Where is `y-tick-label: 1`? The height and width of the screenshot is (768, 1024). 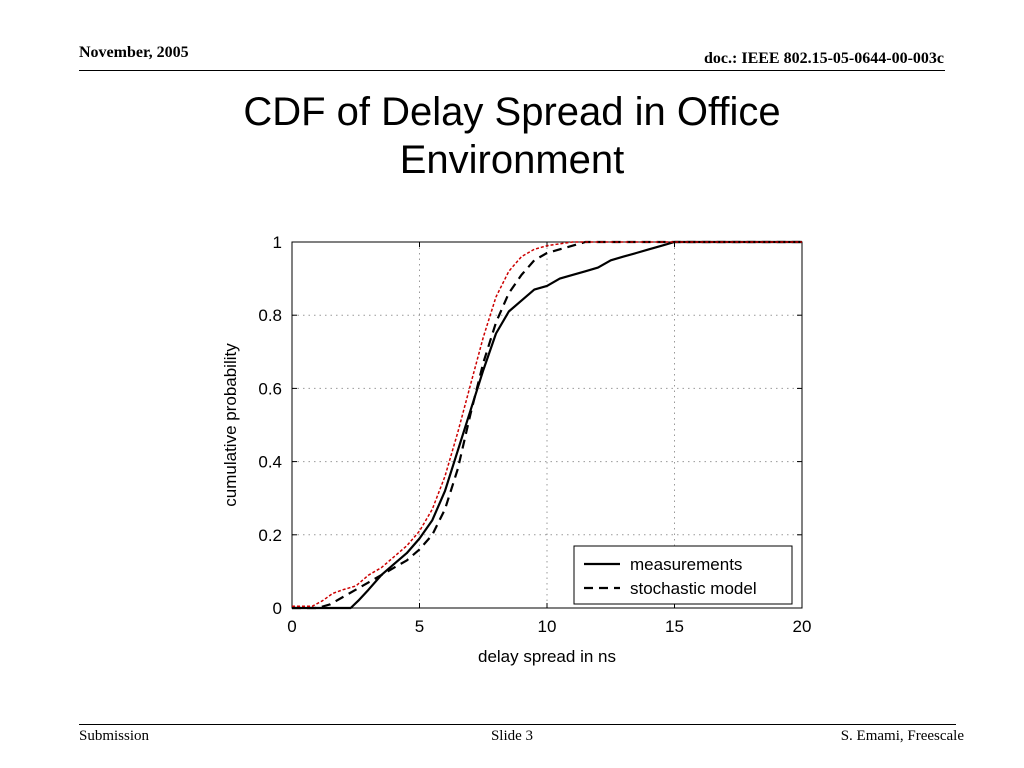 y-tick-label: 1 is located at coordinates (277, 242).